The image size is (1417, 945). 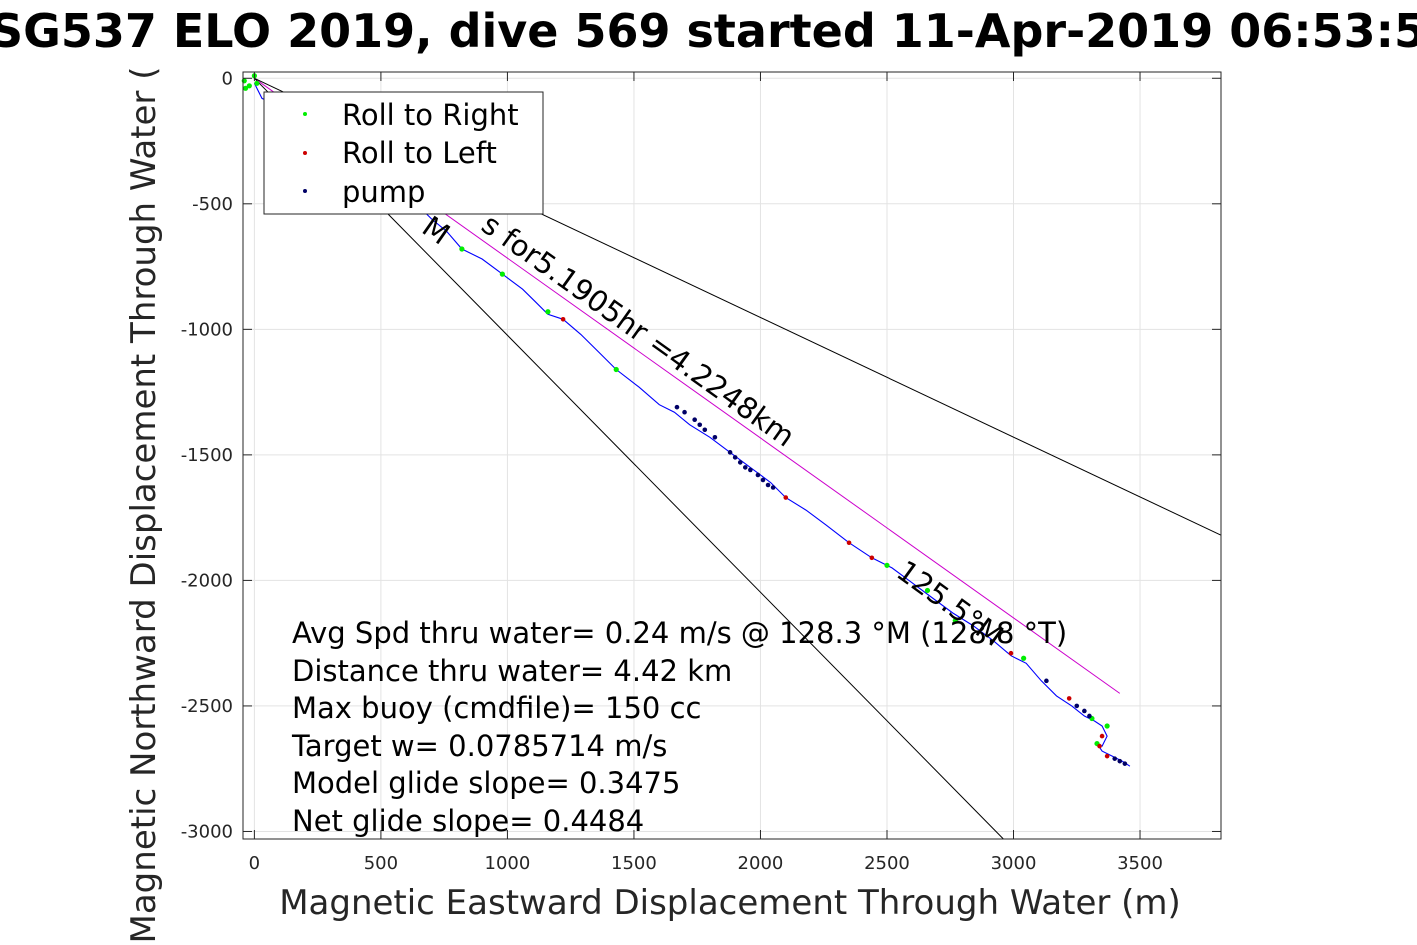 I want to click on annotation-distance: Distance thru water= 4.42 km, so click(x=512, y=671).